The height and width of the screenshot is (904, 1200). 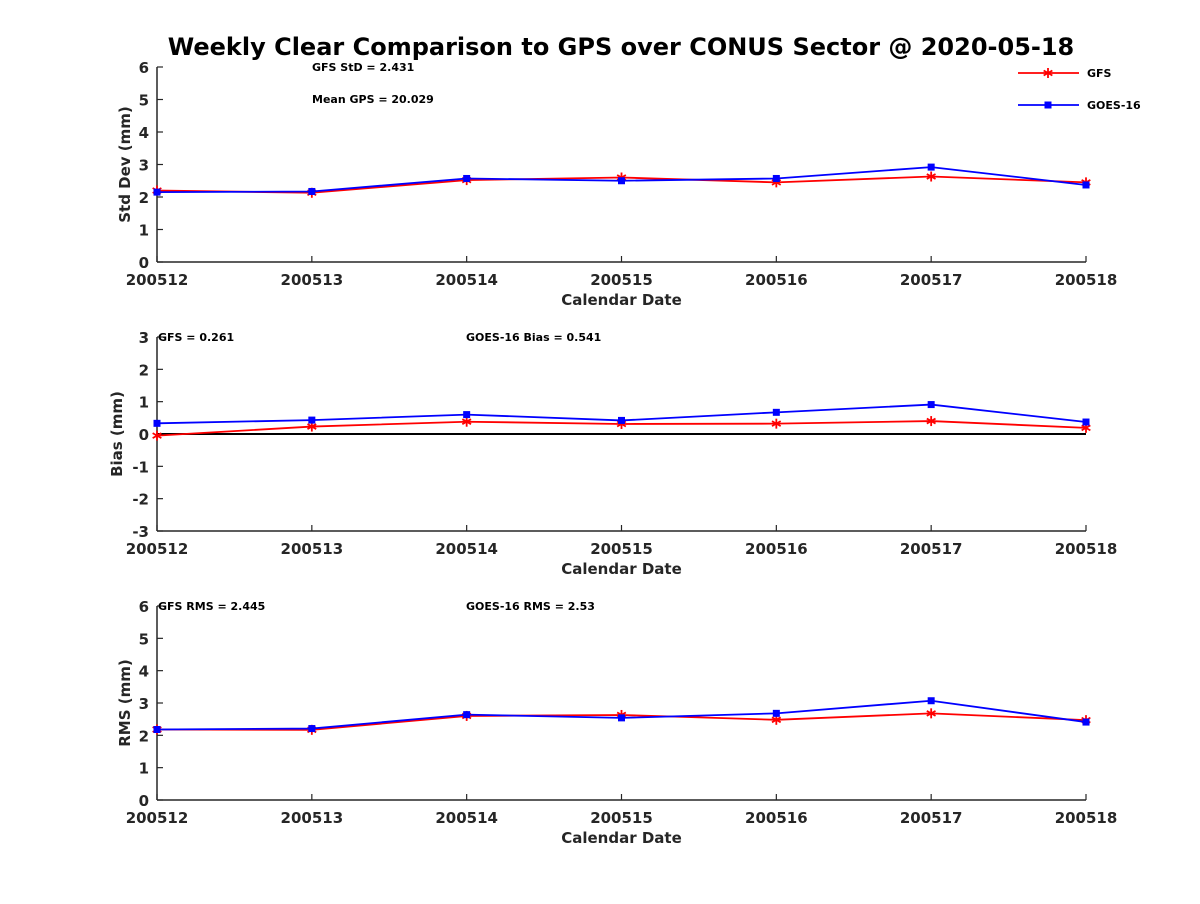 I want to click on annotation: GFS = 0.261, so click(x=196, y=337).